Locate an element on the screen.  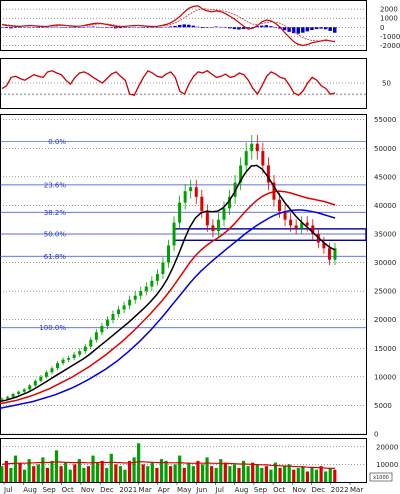
x-axis-label: Dec is located at coordinates (319, 490).